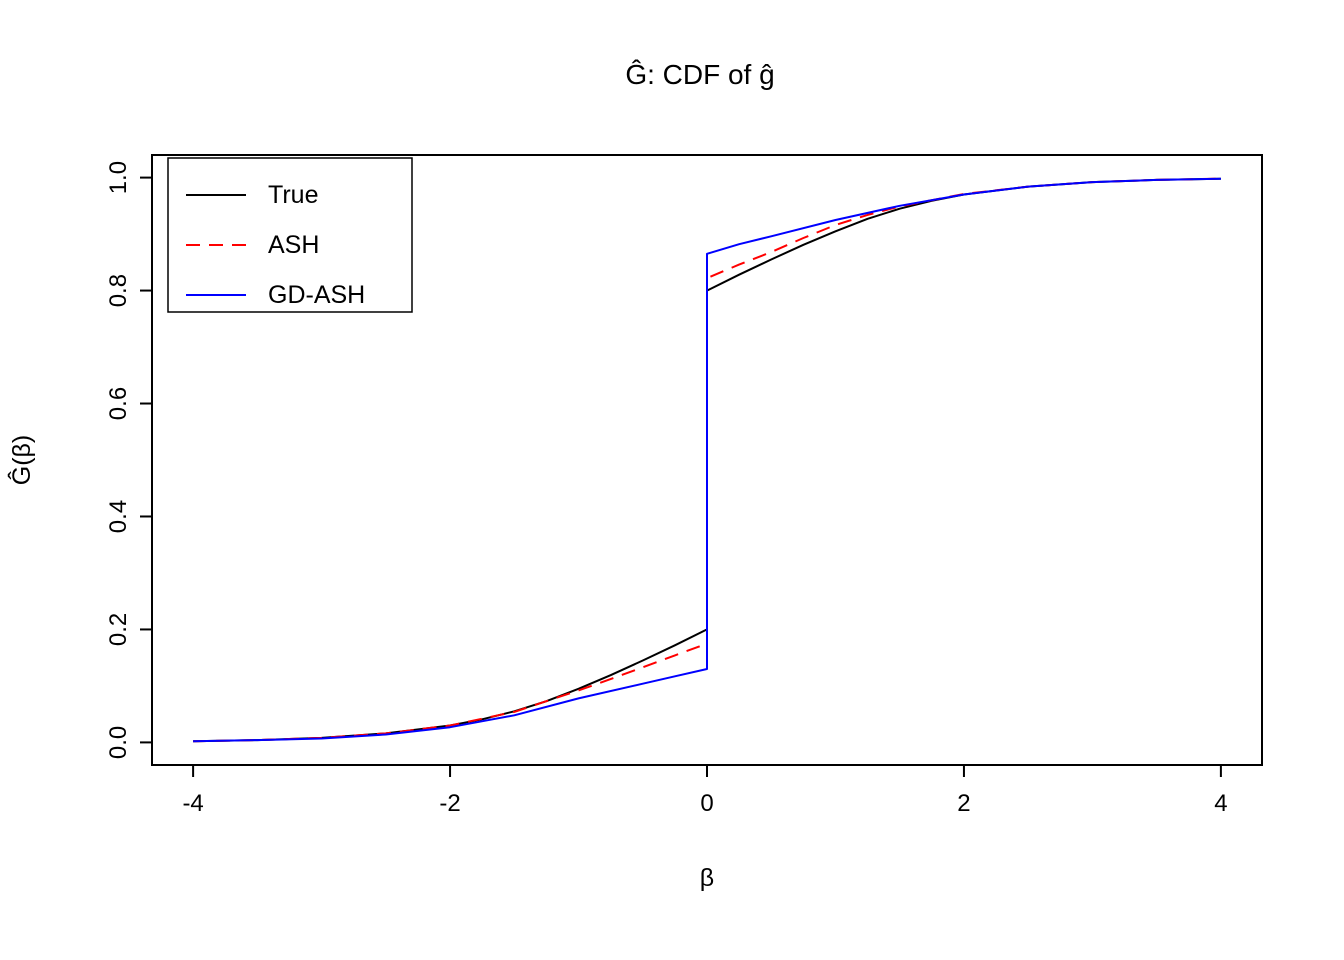 This screenshot has width=1344, height=960. I want to click on x-axis-label: β, so click(707, 878).